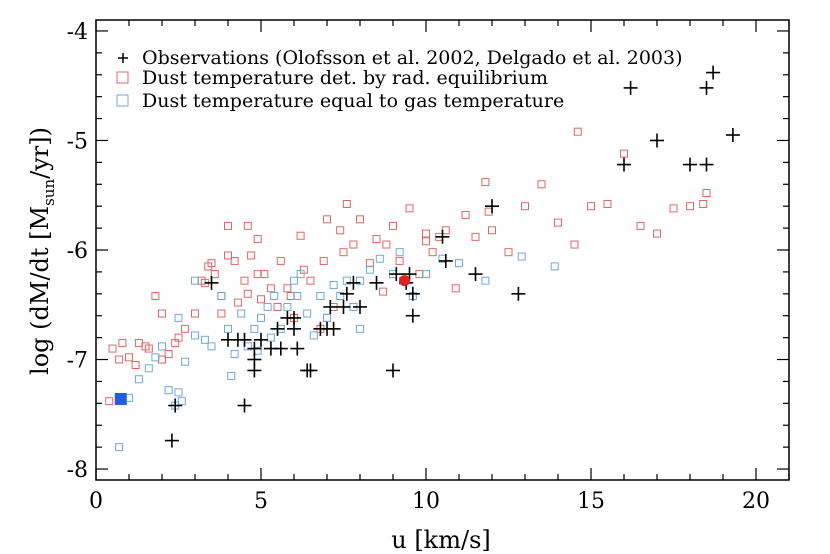 This screenshot has height=554, width=830. Describe the element at coordinates (77, 32) in the screenshot. I see `y-tick-label: -4` at that location.